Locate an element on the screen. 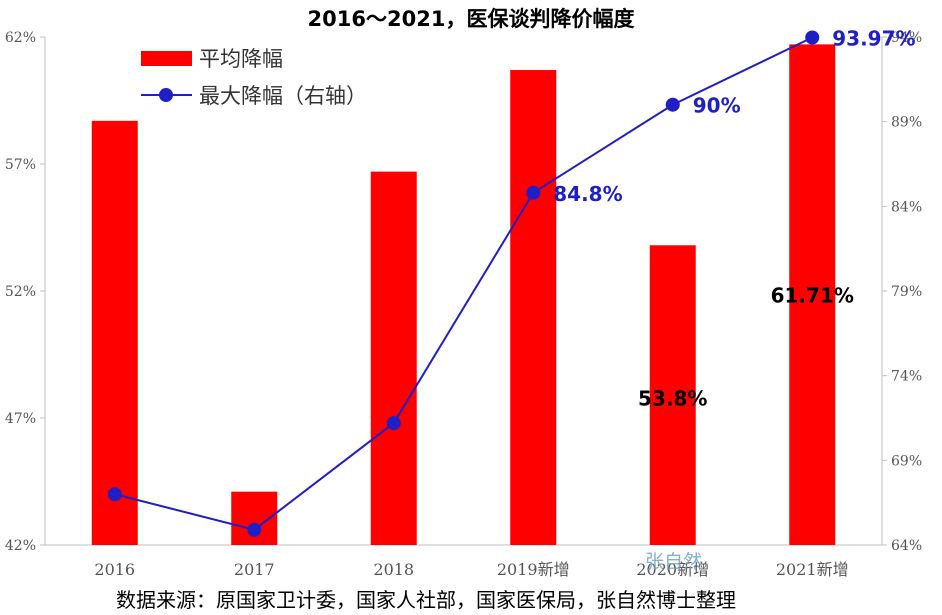  category-label: 2019新增 is located at coordinates (533, 569).